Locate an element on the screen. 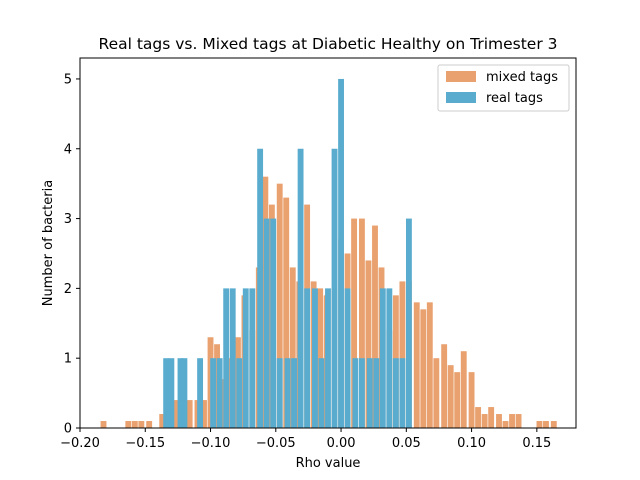 The height and width of the screenshot is (480, 640). x-tick-label: −0.15 is located at coordinates (145, 443).